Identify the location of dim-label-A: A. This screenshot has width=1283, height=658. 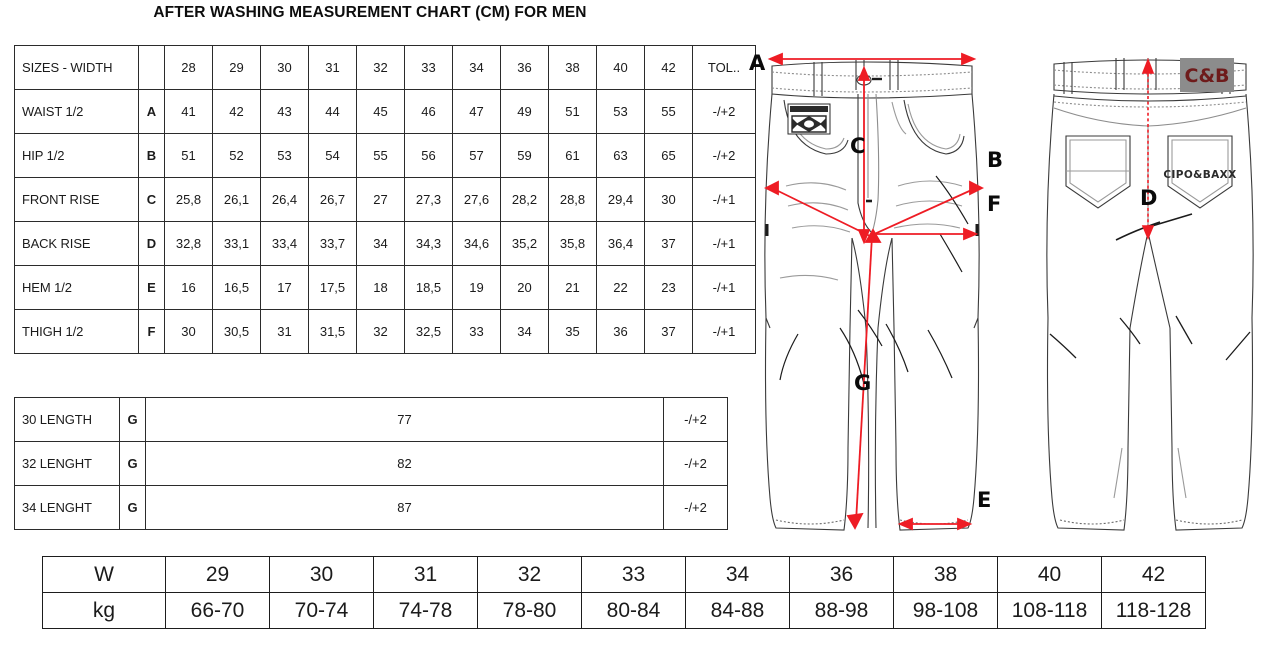
(757, 63).